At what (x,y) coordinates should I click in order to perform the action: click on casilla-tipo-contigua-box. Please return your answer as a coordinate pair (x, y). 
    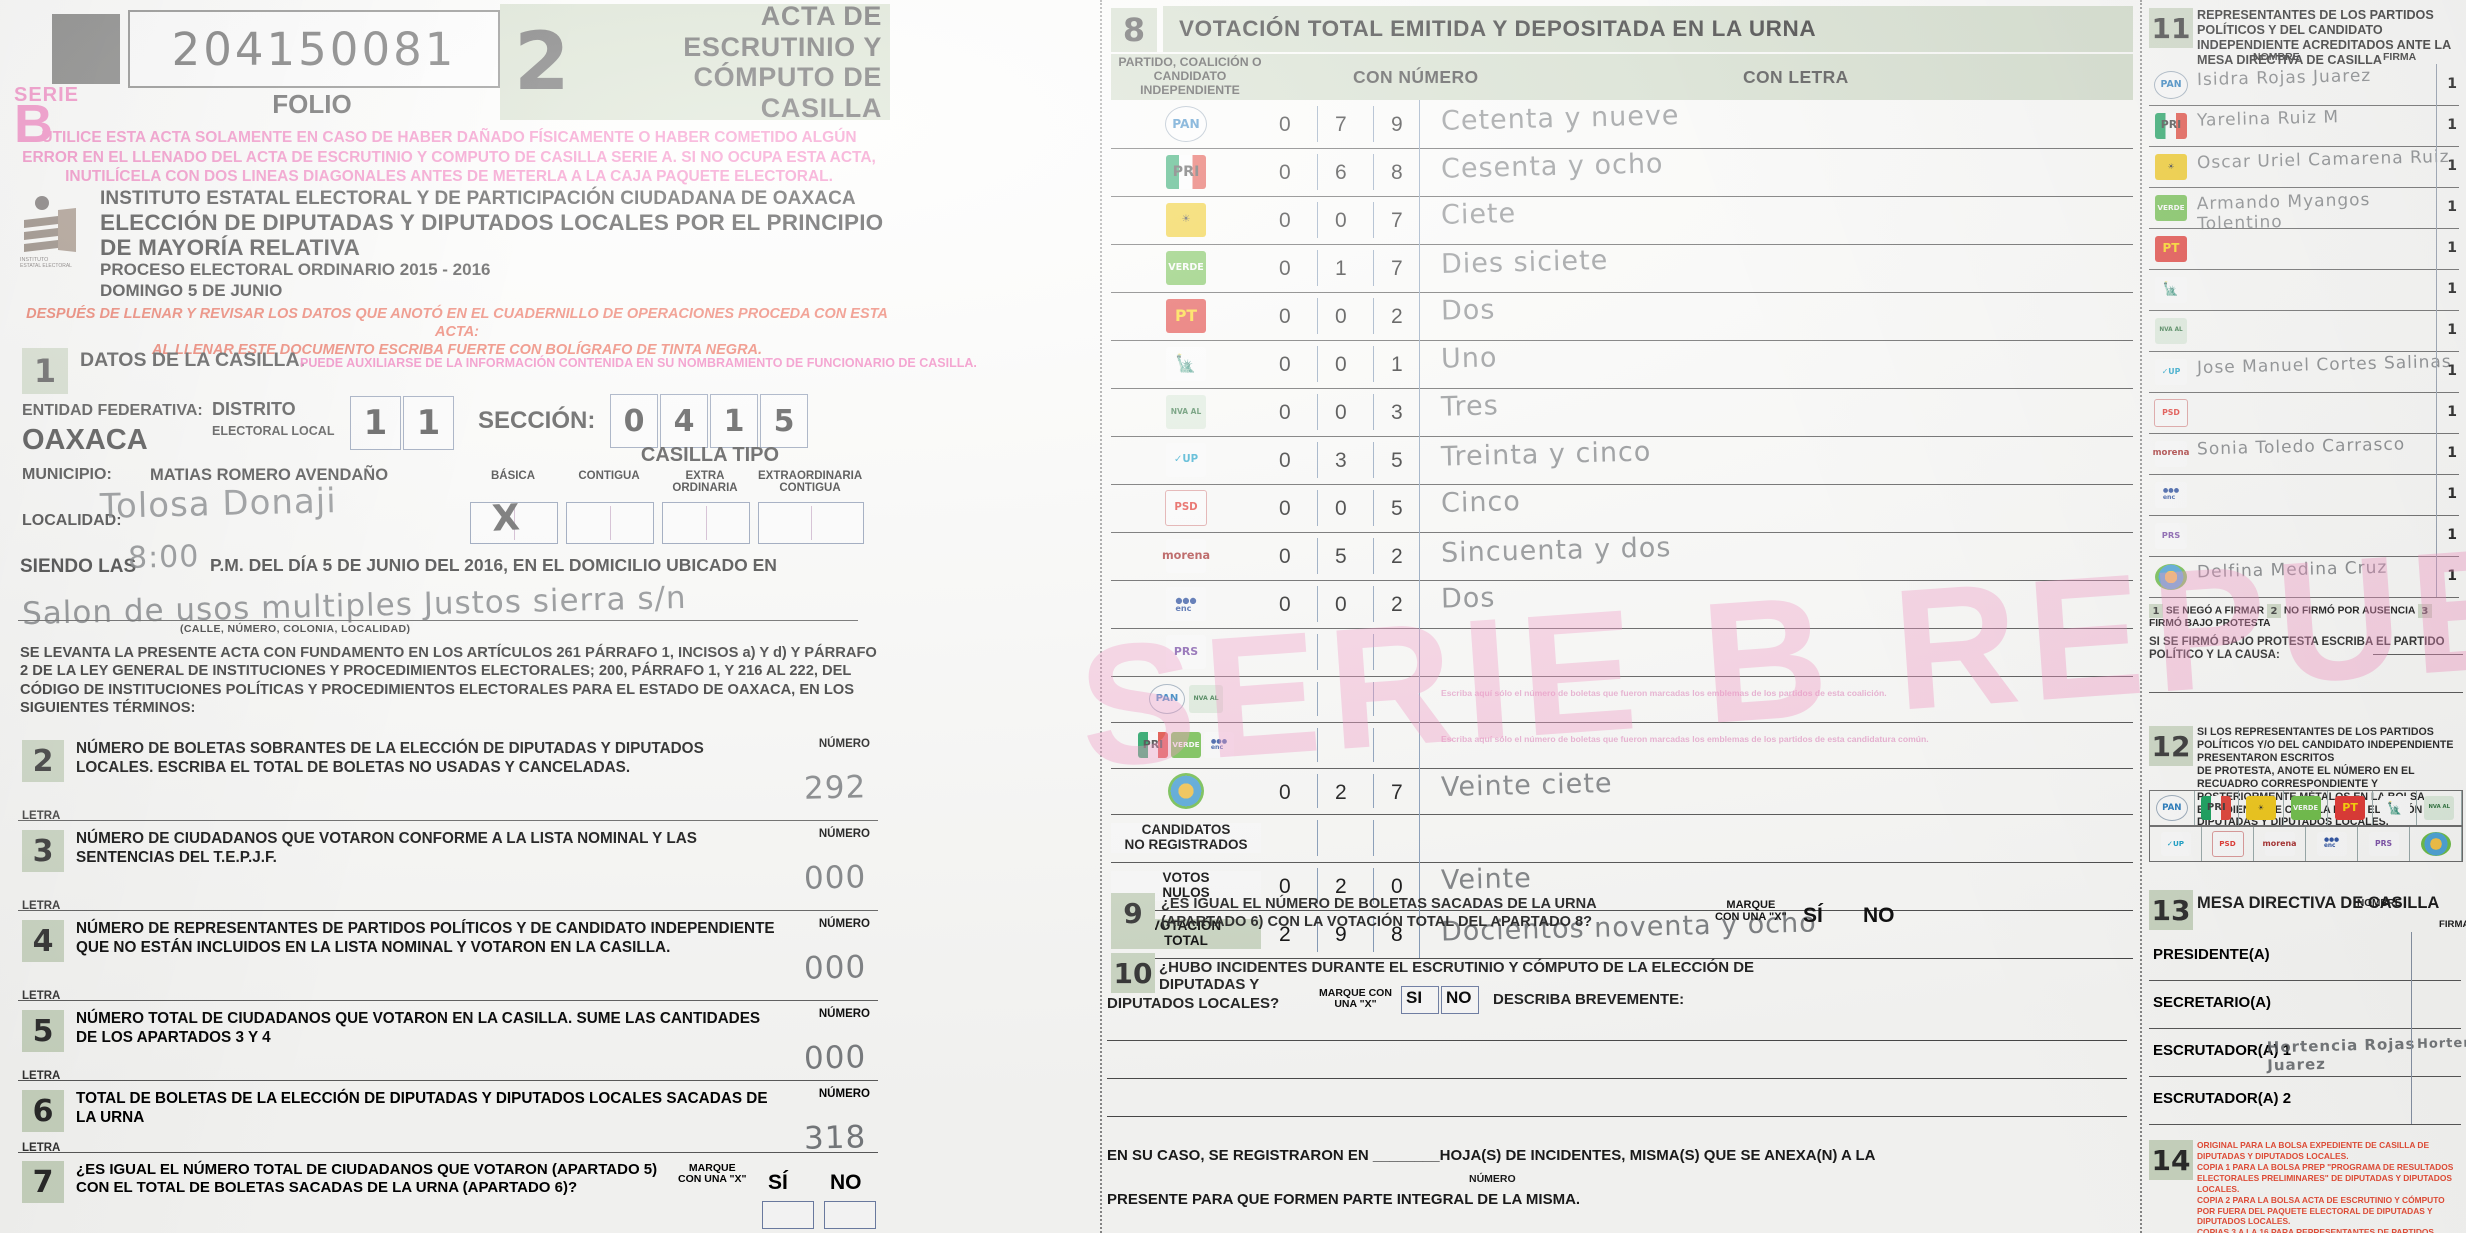
    Looking at the image, I should click on (610, 523).